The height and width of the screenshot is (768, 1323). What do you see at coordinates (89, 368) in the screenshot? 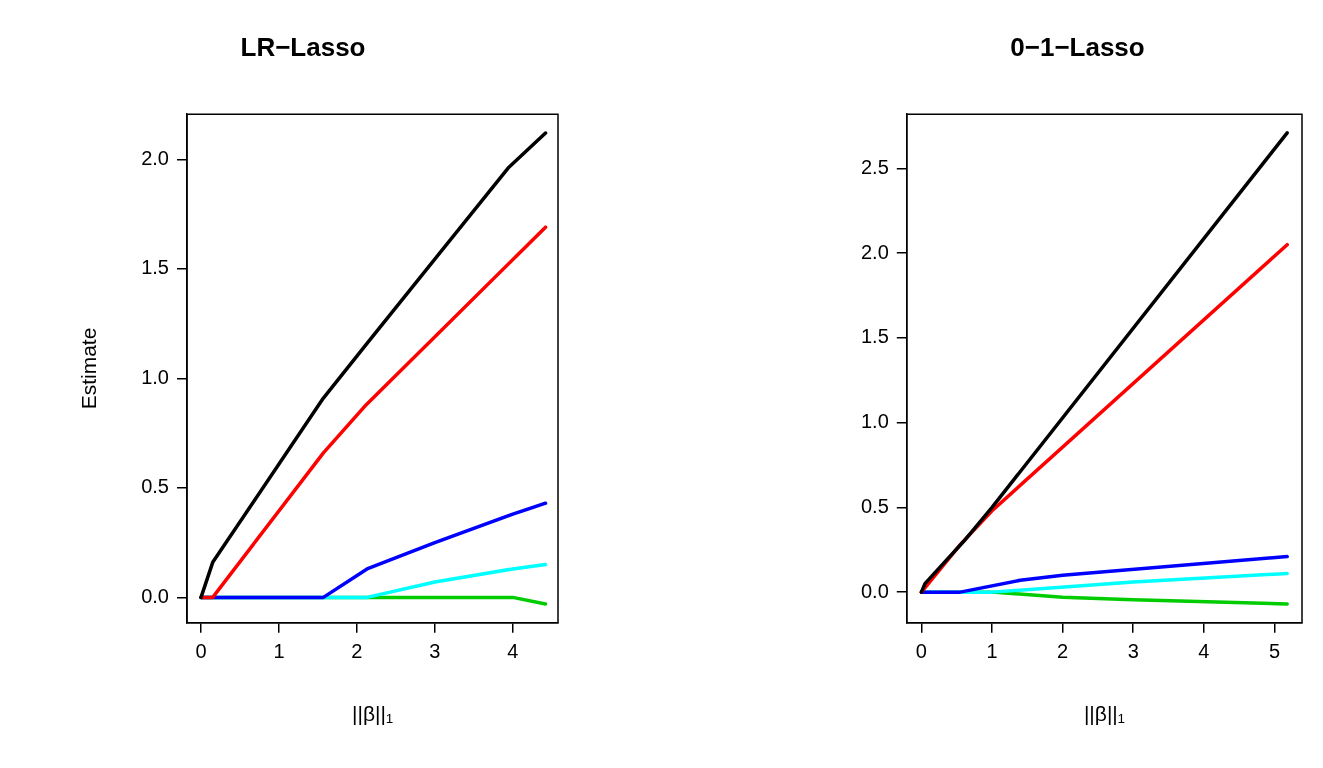
I see `y-axis-title: Estimate` at bounding box center [89, 368].